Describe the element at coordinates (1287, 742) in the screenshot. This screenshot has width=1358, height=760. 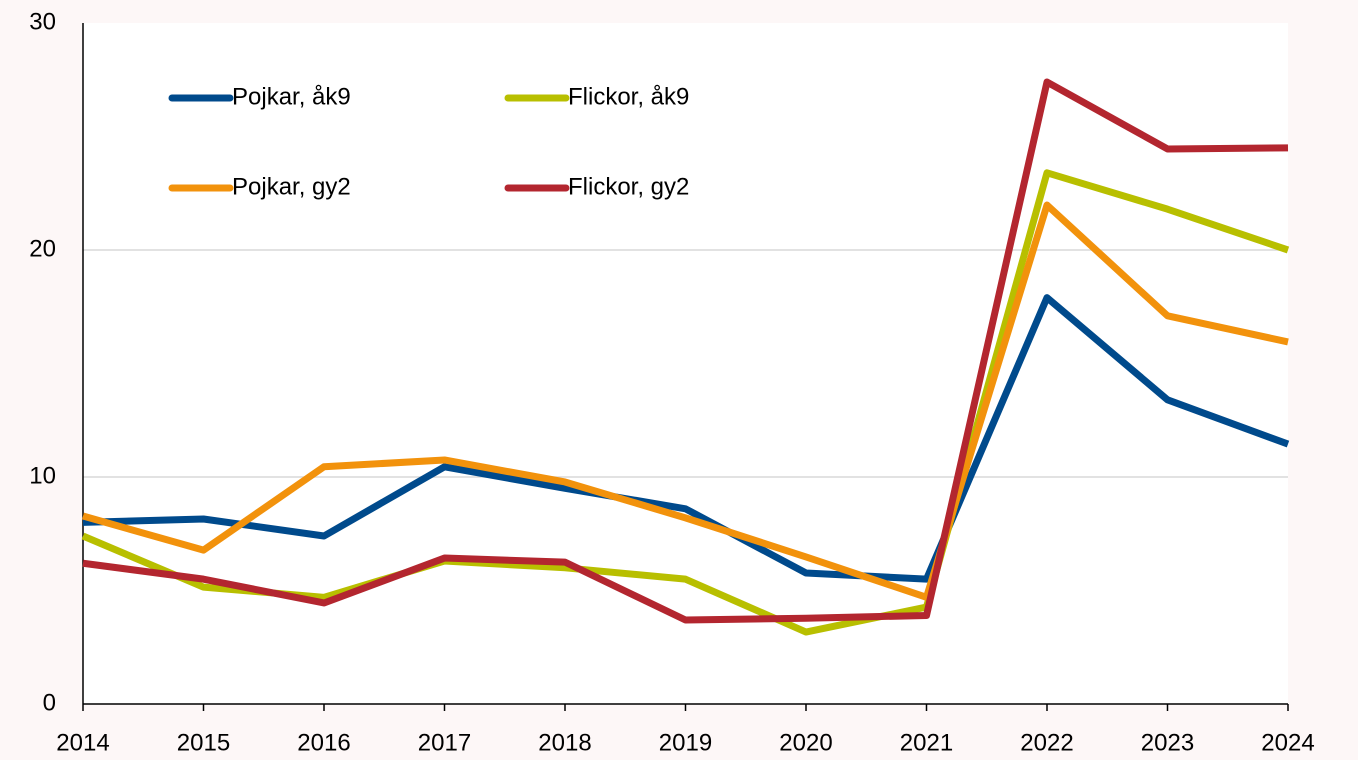
I see `x-tick-label: 2024` at that location.